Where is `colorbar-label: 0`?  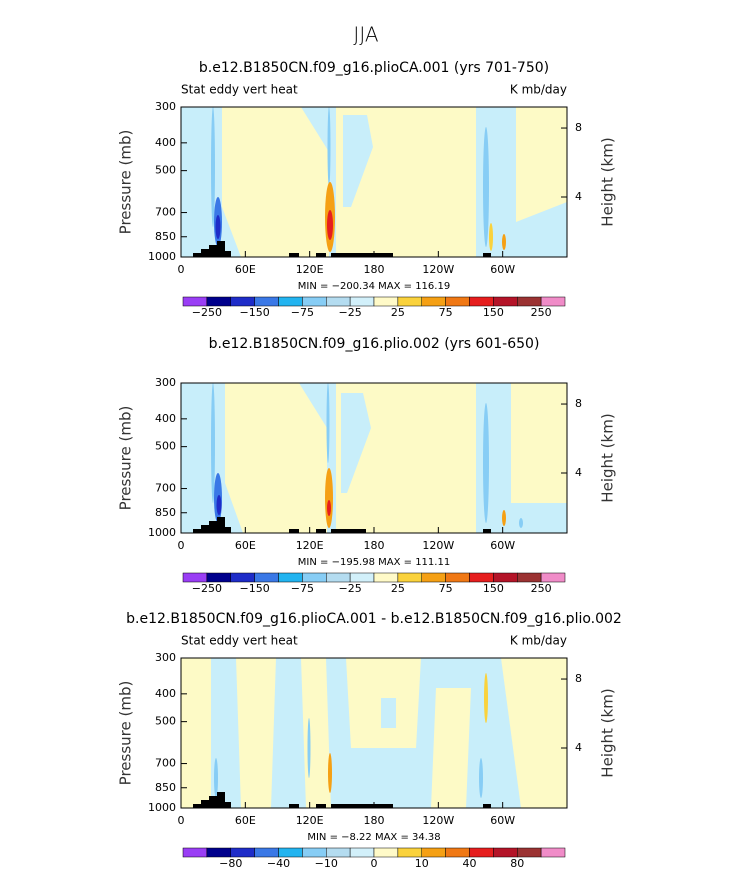 colorbar-label: 0 is located at coordinates (374, 863).